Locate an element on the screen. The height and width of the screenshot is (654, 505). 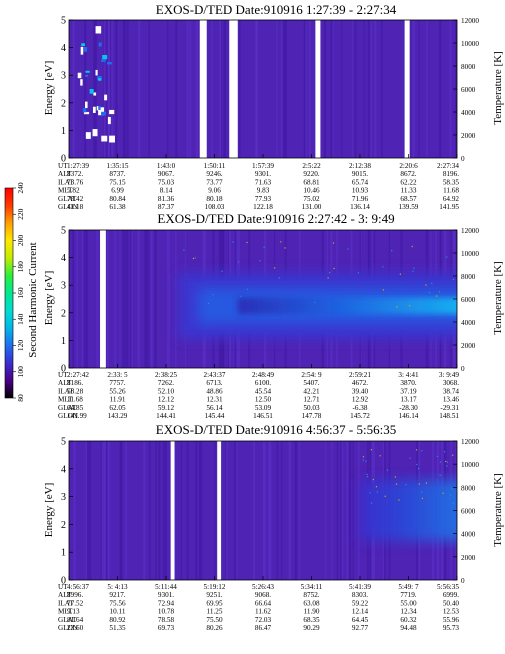
ephemeris-value: 2:33: 5 is located at coordinates (117, 375).